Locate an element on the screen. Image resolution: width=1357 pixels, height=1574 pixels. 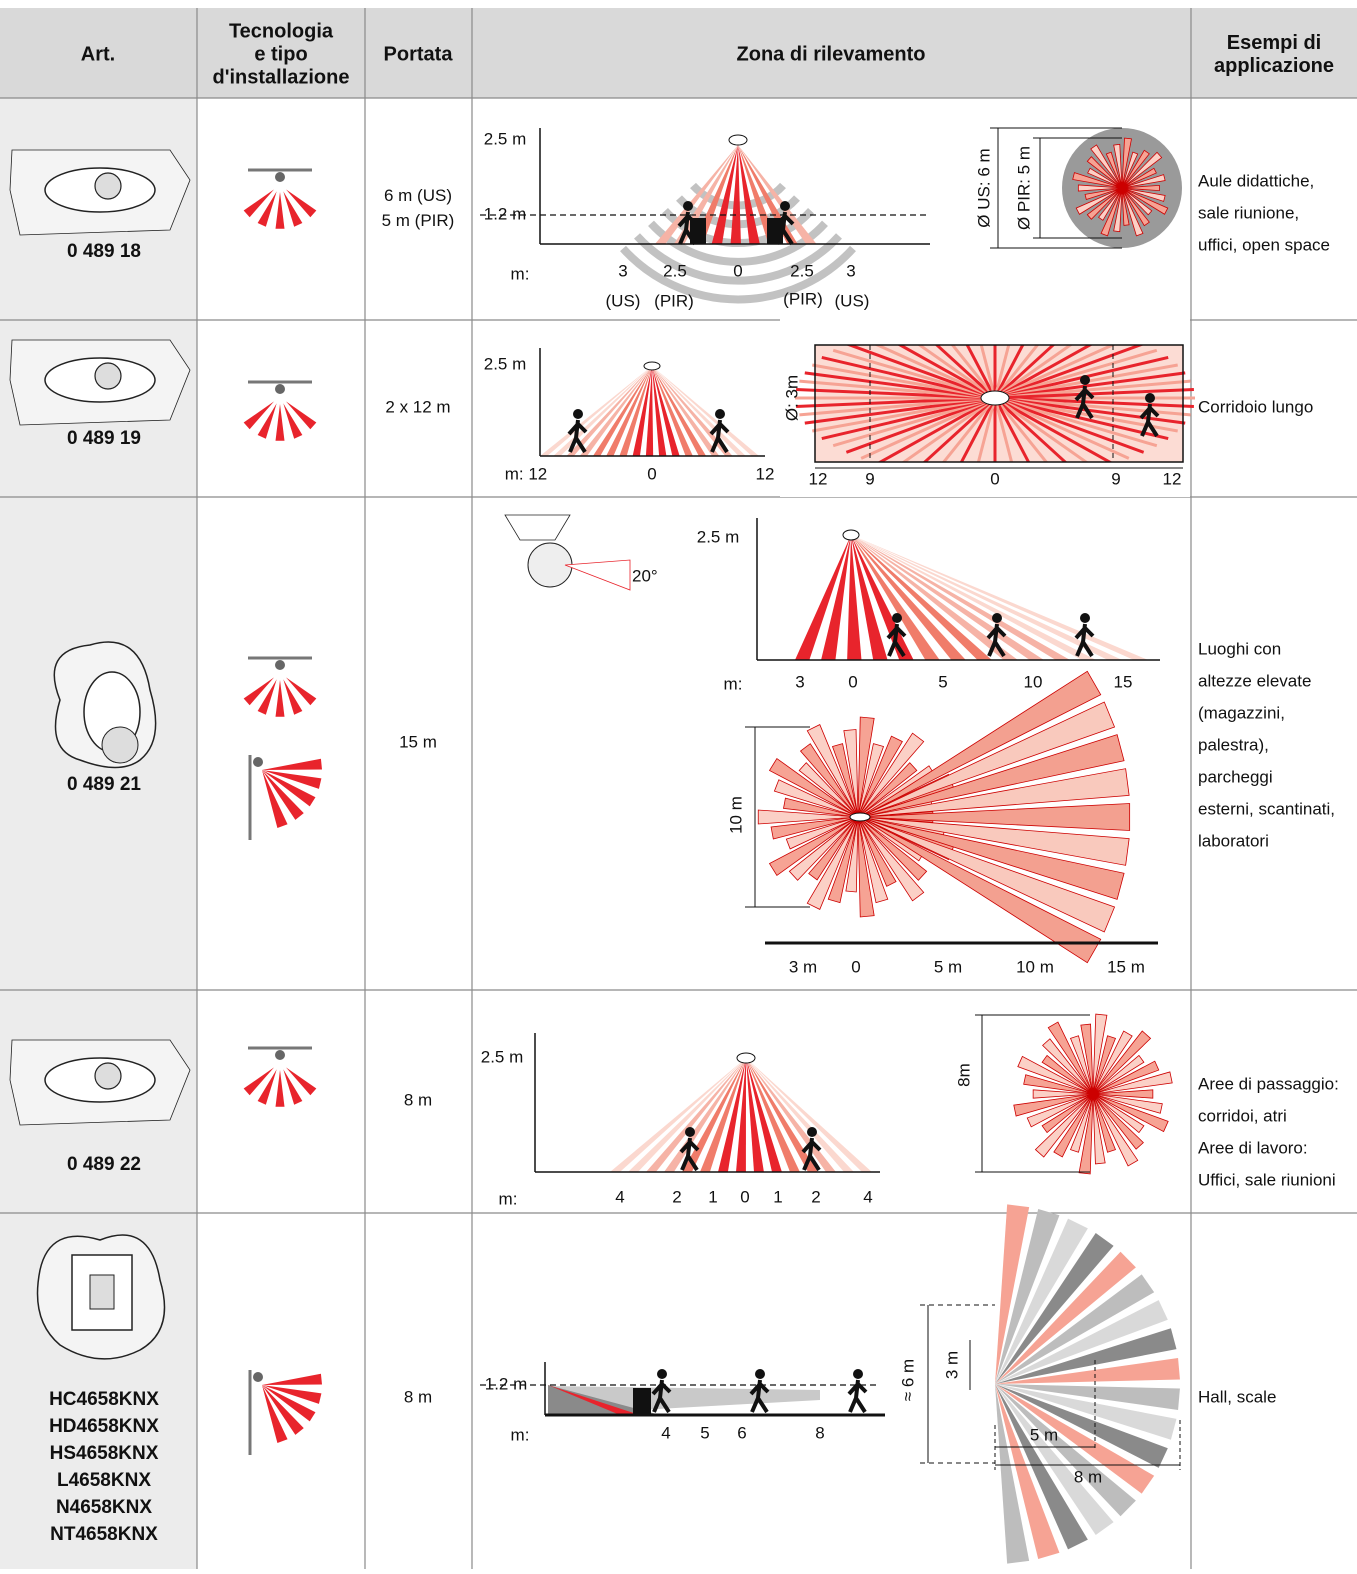
diagram-label: 3 m is located at coordinates (951, 1365).